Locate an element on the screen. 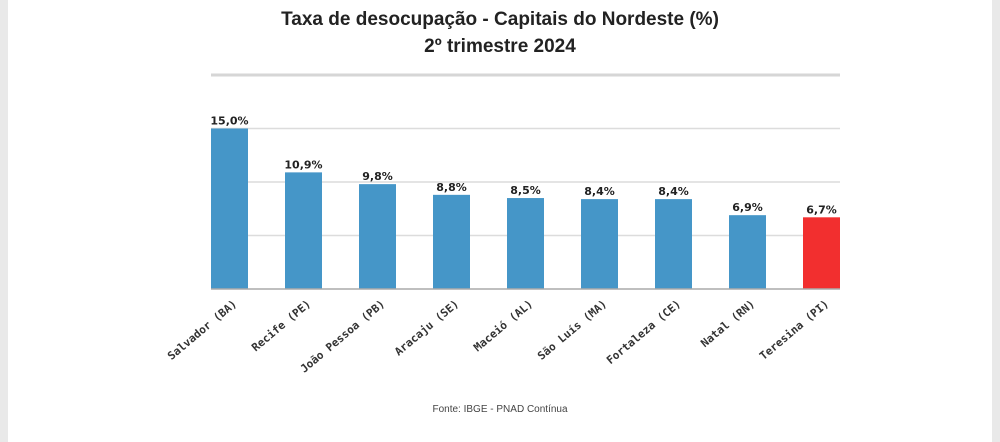 Image resolution: width=1000 pixels, height=442 pixels. data-label: 9,8% is located at coordinates (377, 176).